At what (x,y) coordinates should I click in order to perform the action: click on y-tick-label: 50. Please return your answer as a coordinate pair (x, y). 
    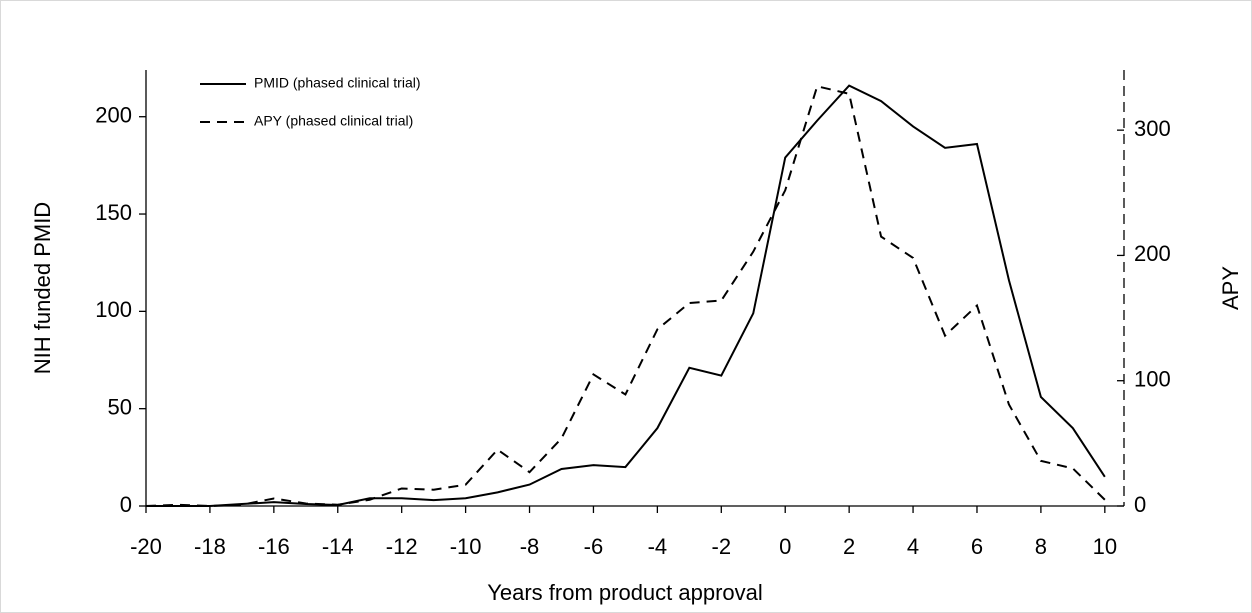
    Looking at the image, I should click on (120, 406).